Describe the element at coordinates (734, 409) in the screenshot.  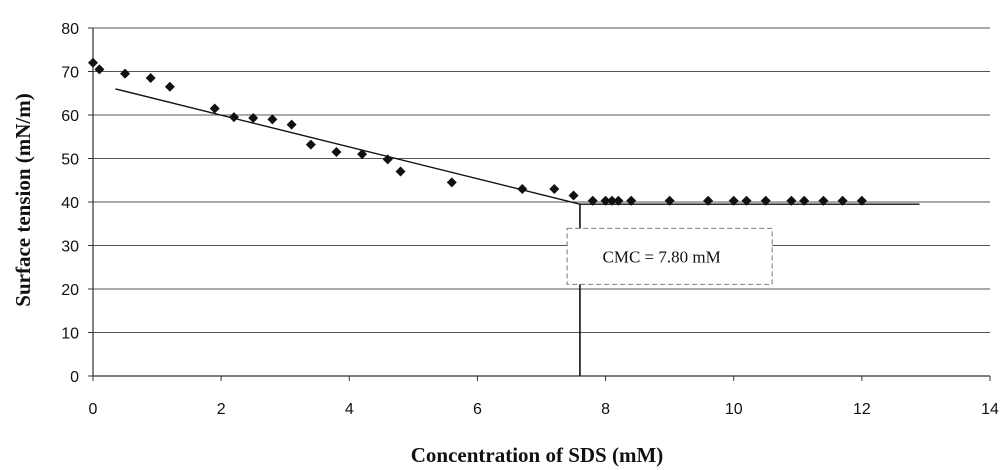
I see `x-tick-label-10: 10` at that location.